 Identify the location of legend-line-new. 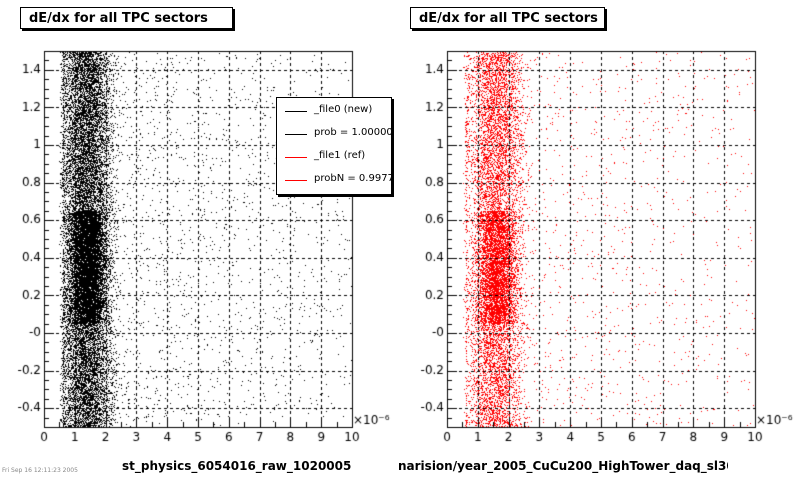
(296, 111).